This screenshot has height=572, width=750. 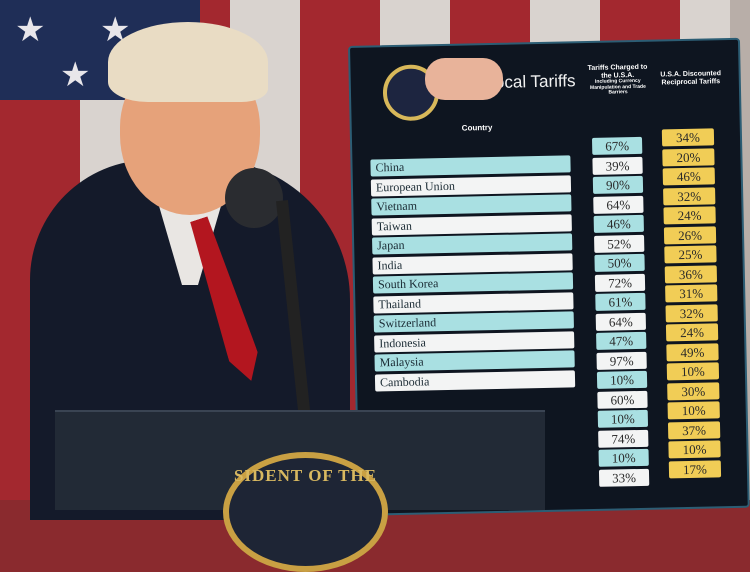 I want to click on country-row: Malaysia, so click(x=474, y=361).